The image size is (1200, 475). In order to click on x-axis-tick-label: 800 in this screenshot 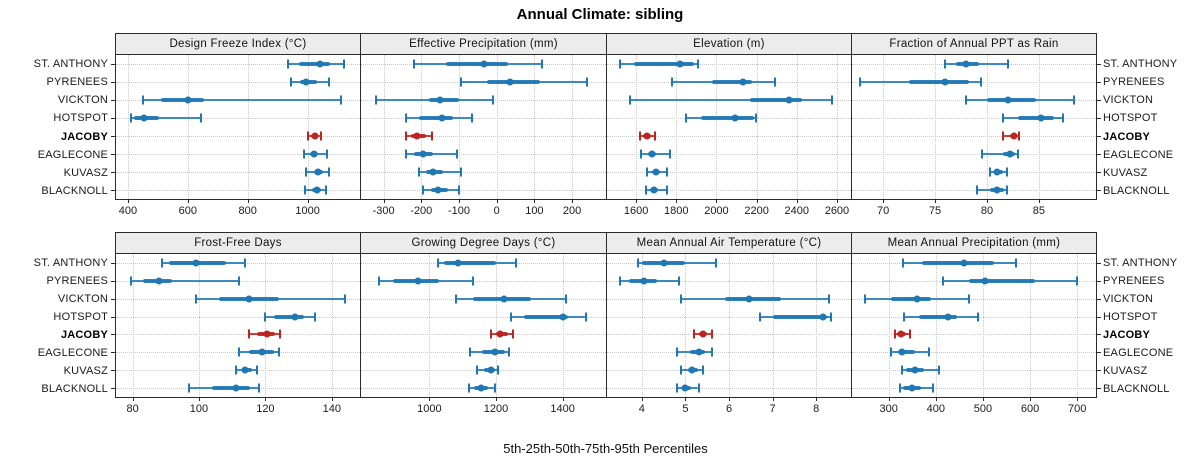, I will do `click(247, 211)`.